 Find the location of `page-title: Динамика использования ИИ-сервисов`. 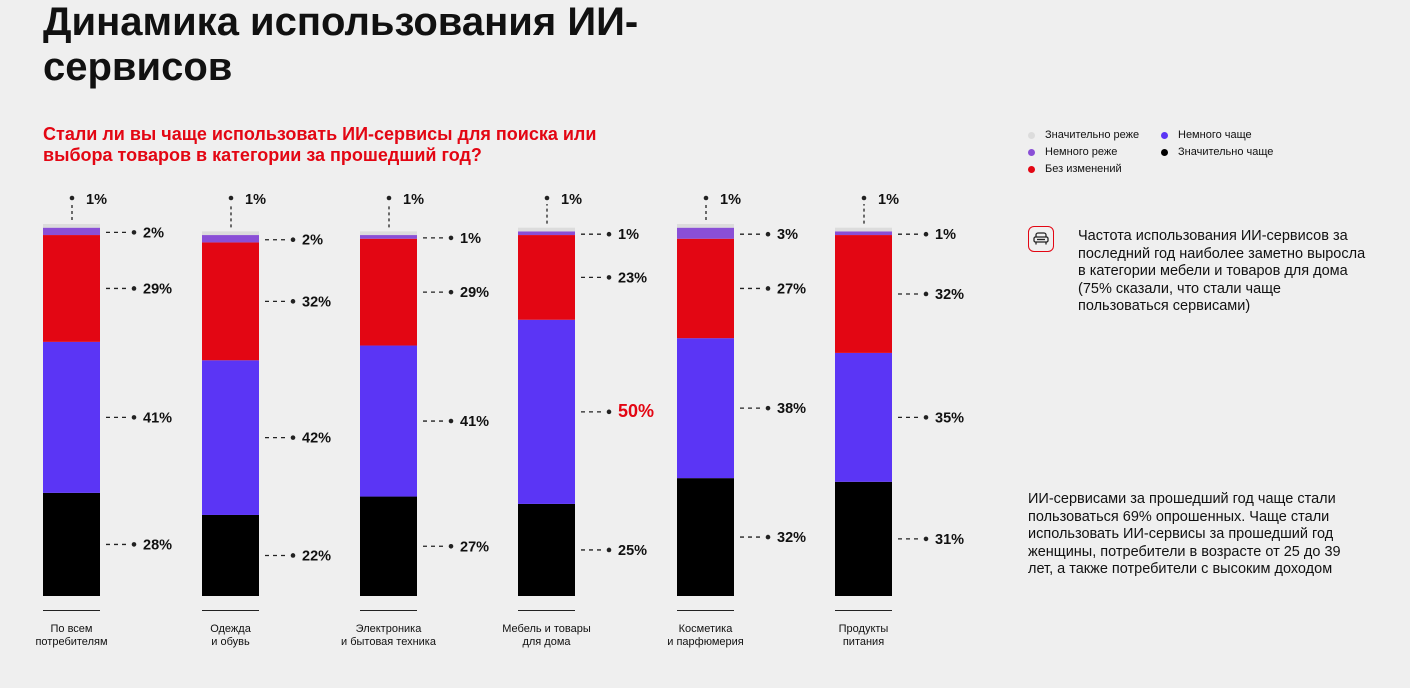

page-title: Динамика использования ИИ-сервисов is located at coordinates (341, 44).